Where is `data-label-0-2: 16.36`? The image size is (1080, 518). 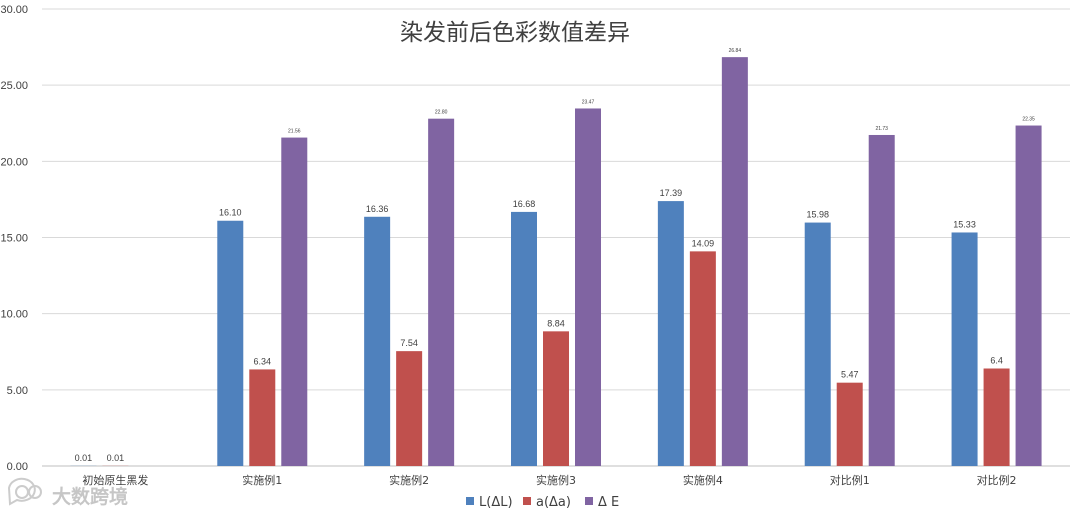
data-label-0-2: 16.36 is located at coordinates (377, 209).